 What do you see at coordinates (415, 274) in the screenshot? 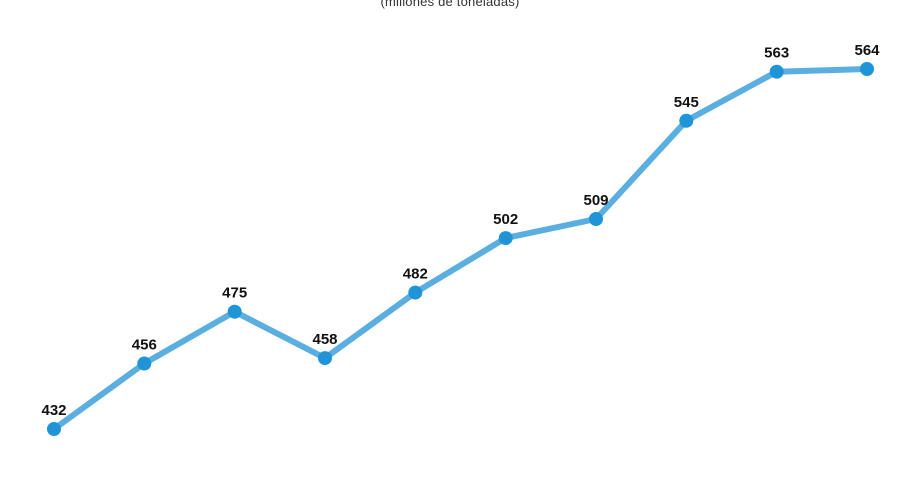
I see `data-label: 482` at bounding box center [415, 274].